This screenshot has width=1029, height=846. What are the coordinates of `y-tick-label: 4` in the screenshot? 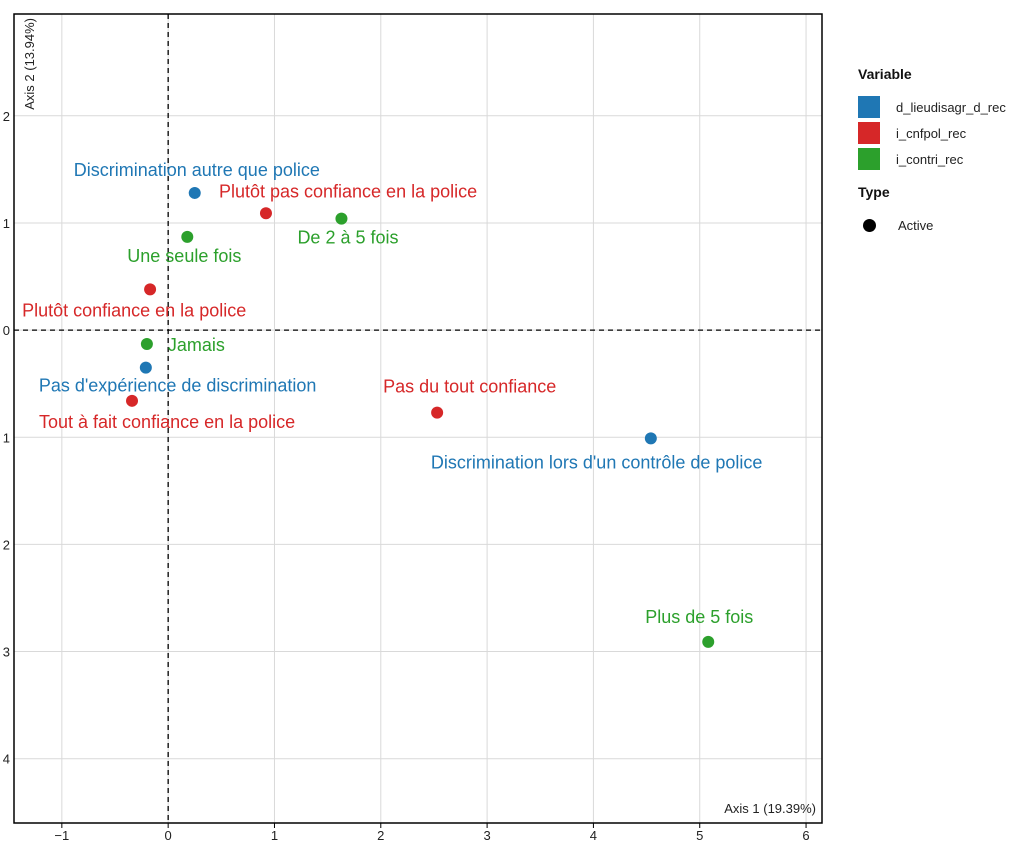 It's located at (6, 759).